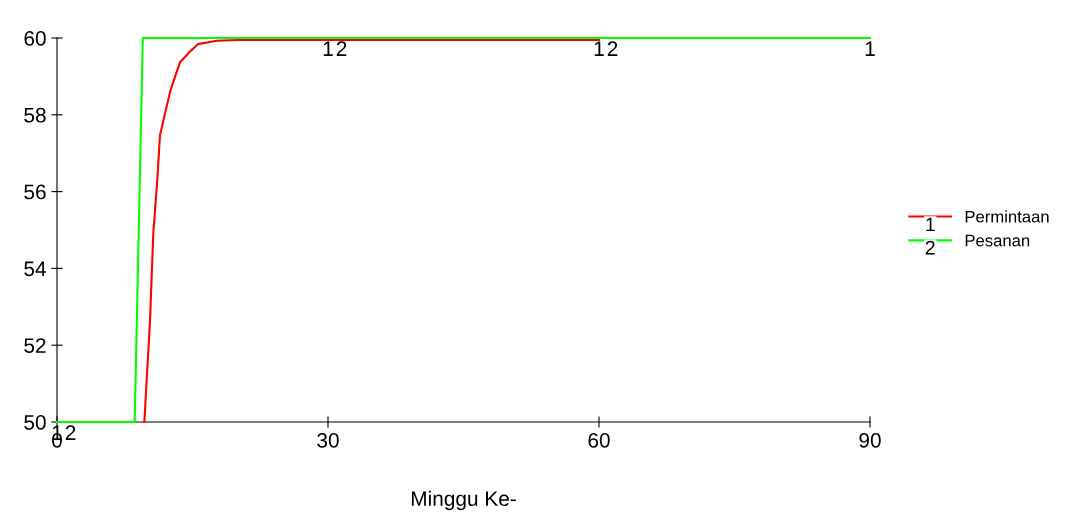 The image size is (1071, 523). I want to click on y-tick-label: 50, so click(35, 422).